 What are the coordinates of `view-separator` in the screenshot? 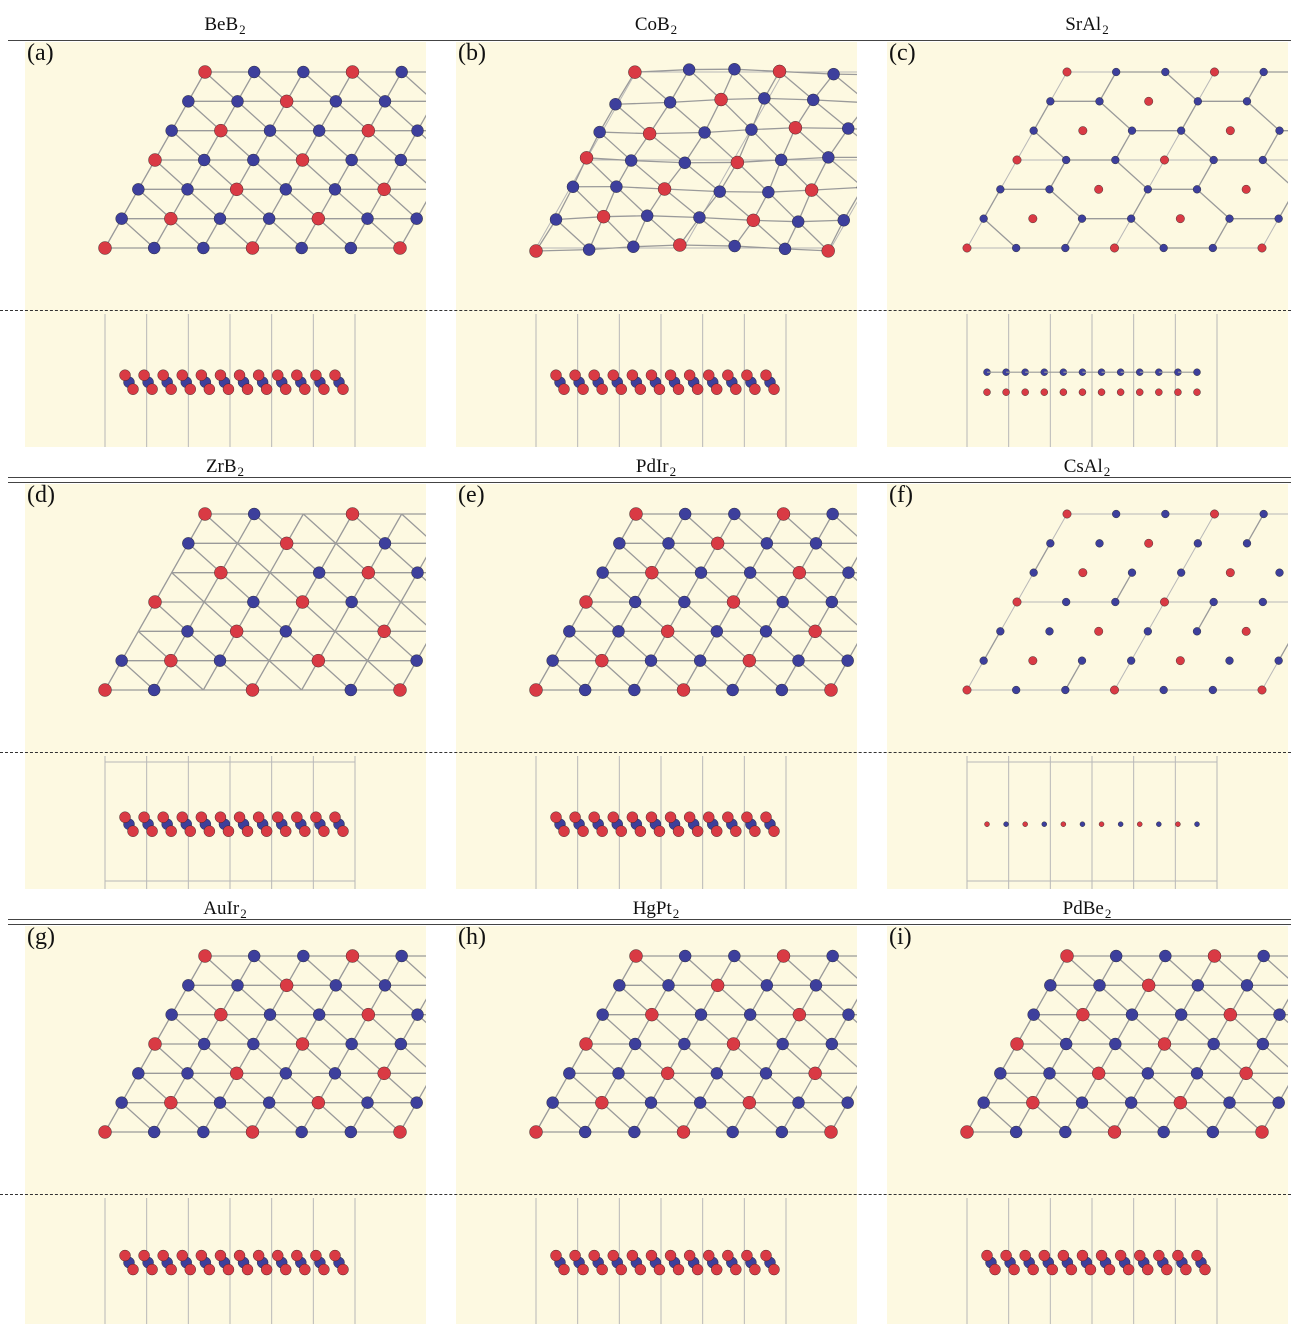 It's located at (645, 752).